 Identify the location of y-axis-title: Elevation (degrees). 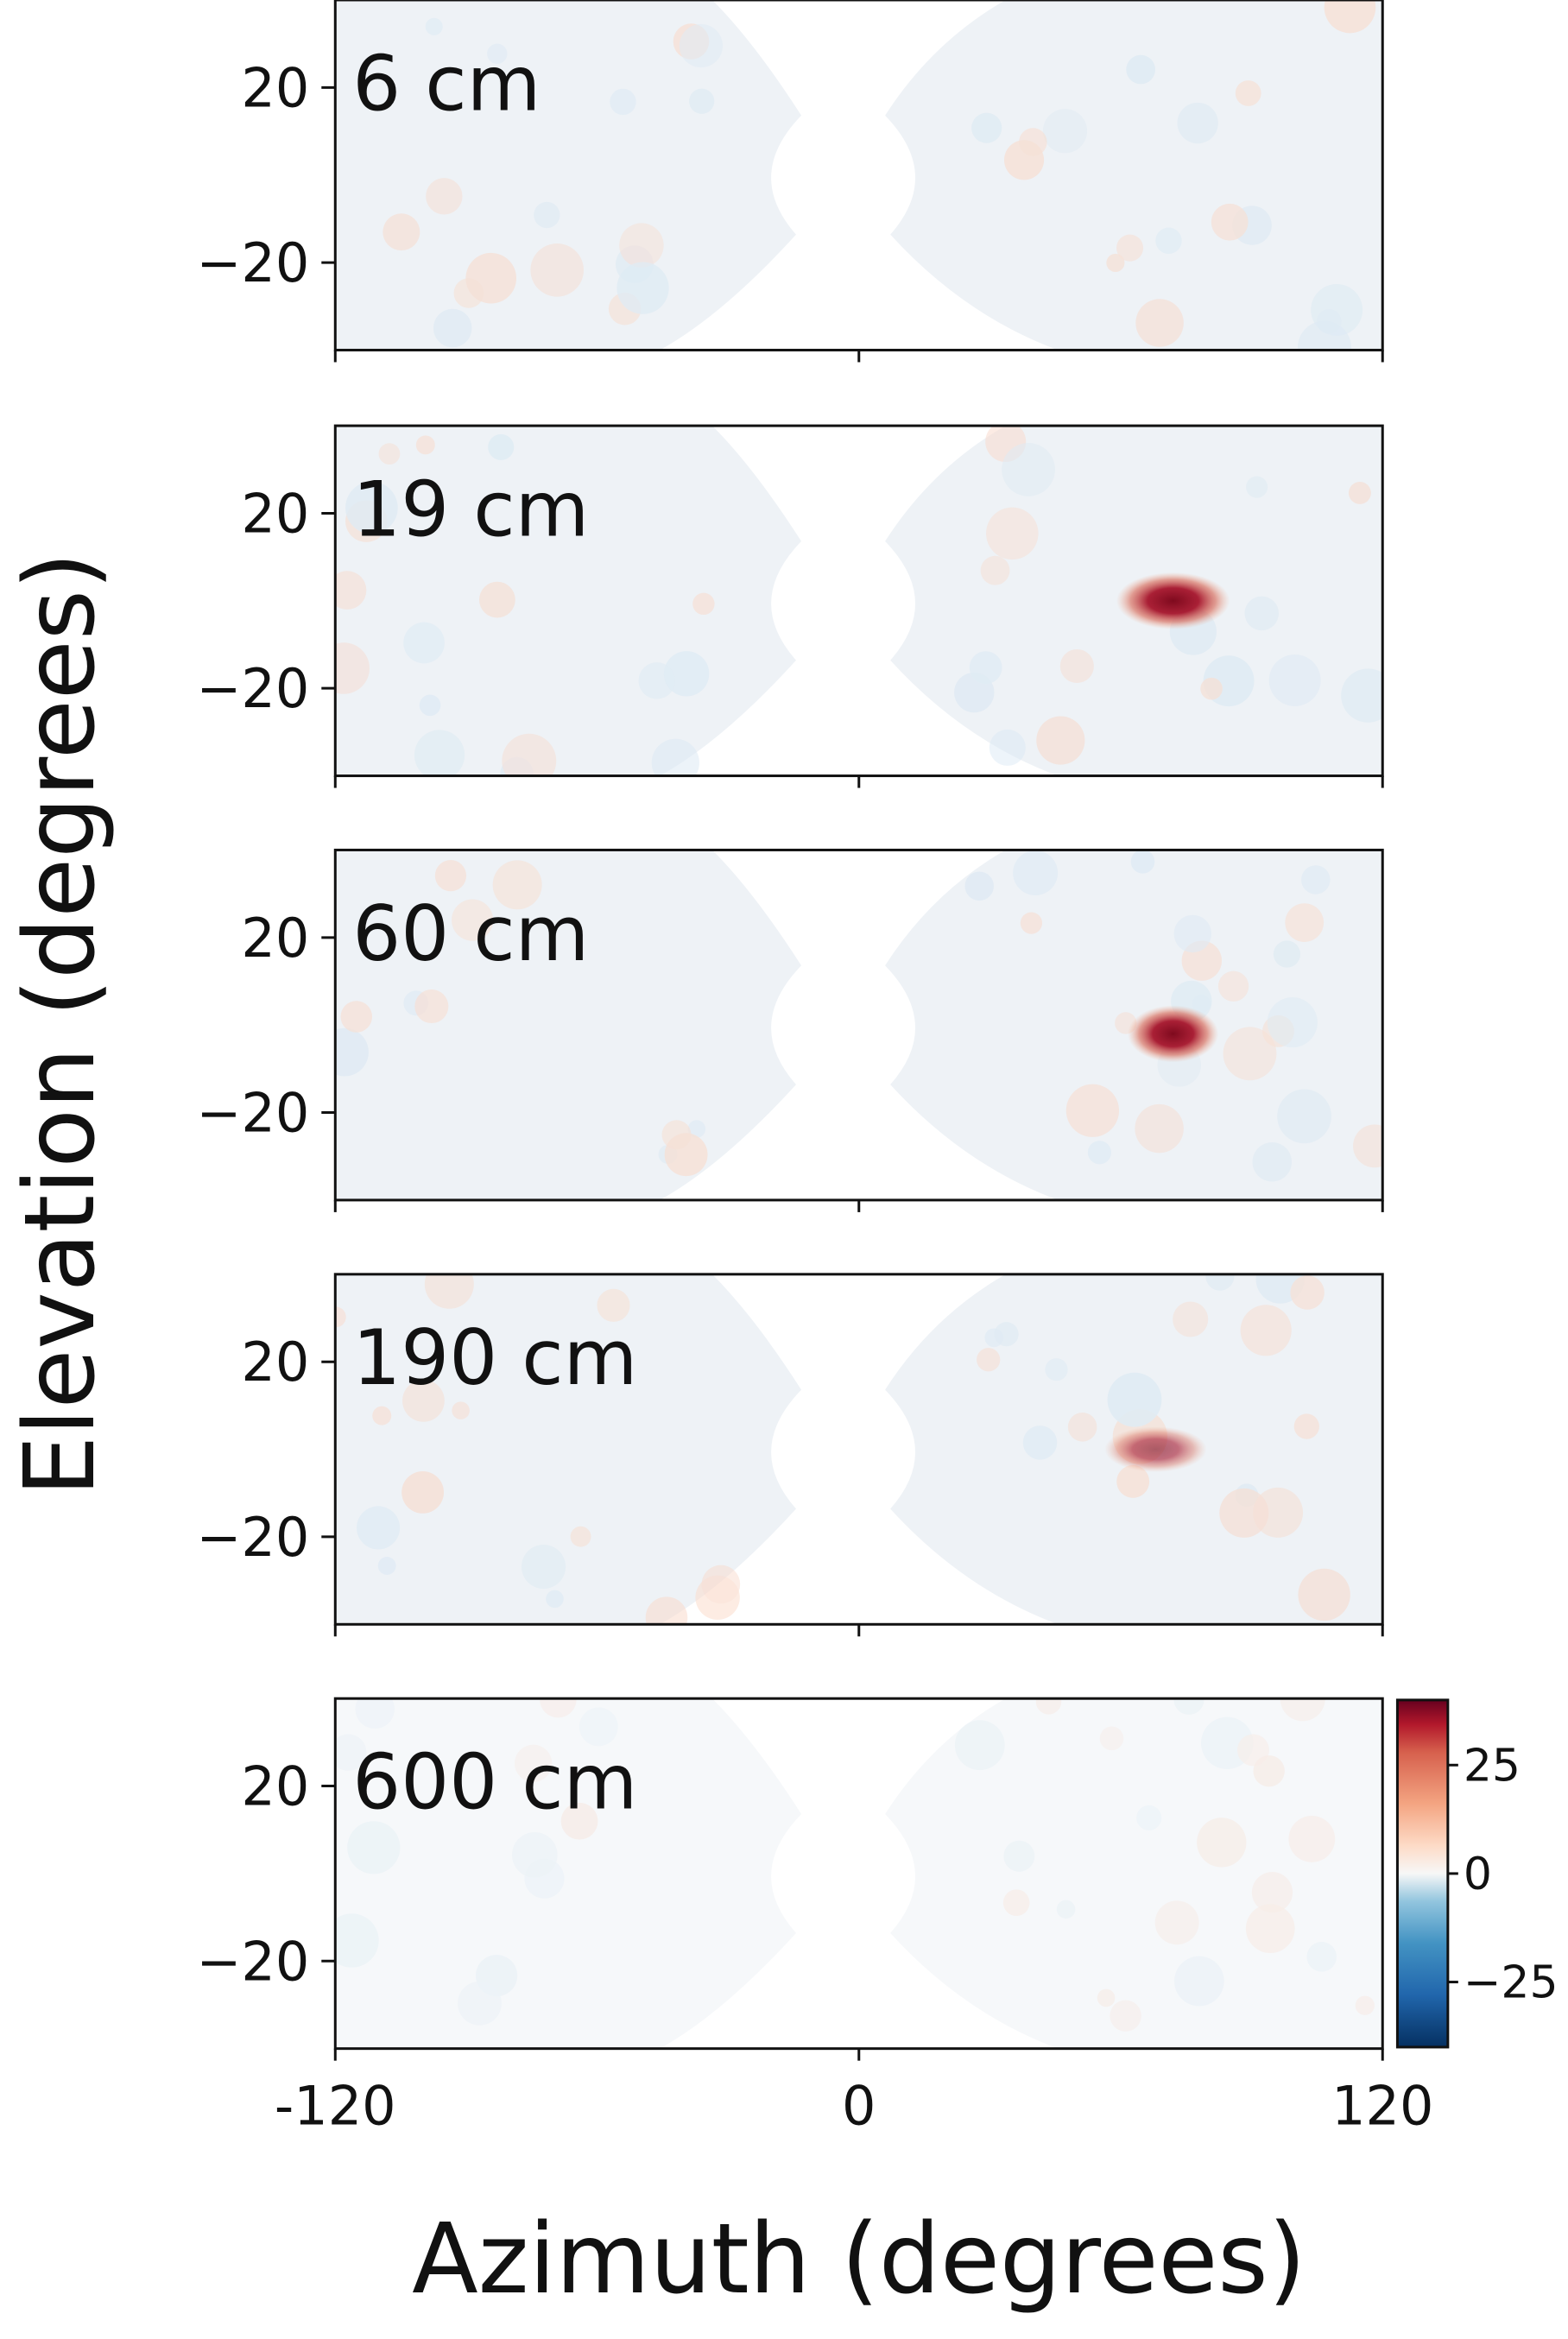
(60, 1024).